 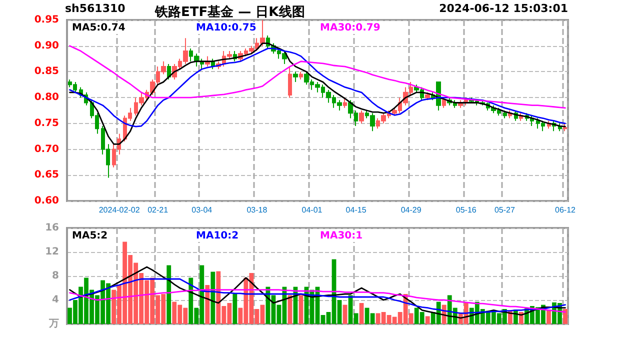 What do you see at coordinates (202, 210) in the screenshot?
I see `x-tick-label: 03-04` at bounding box center [202, 210].